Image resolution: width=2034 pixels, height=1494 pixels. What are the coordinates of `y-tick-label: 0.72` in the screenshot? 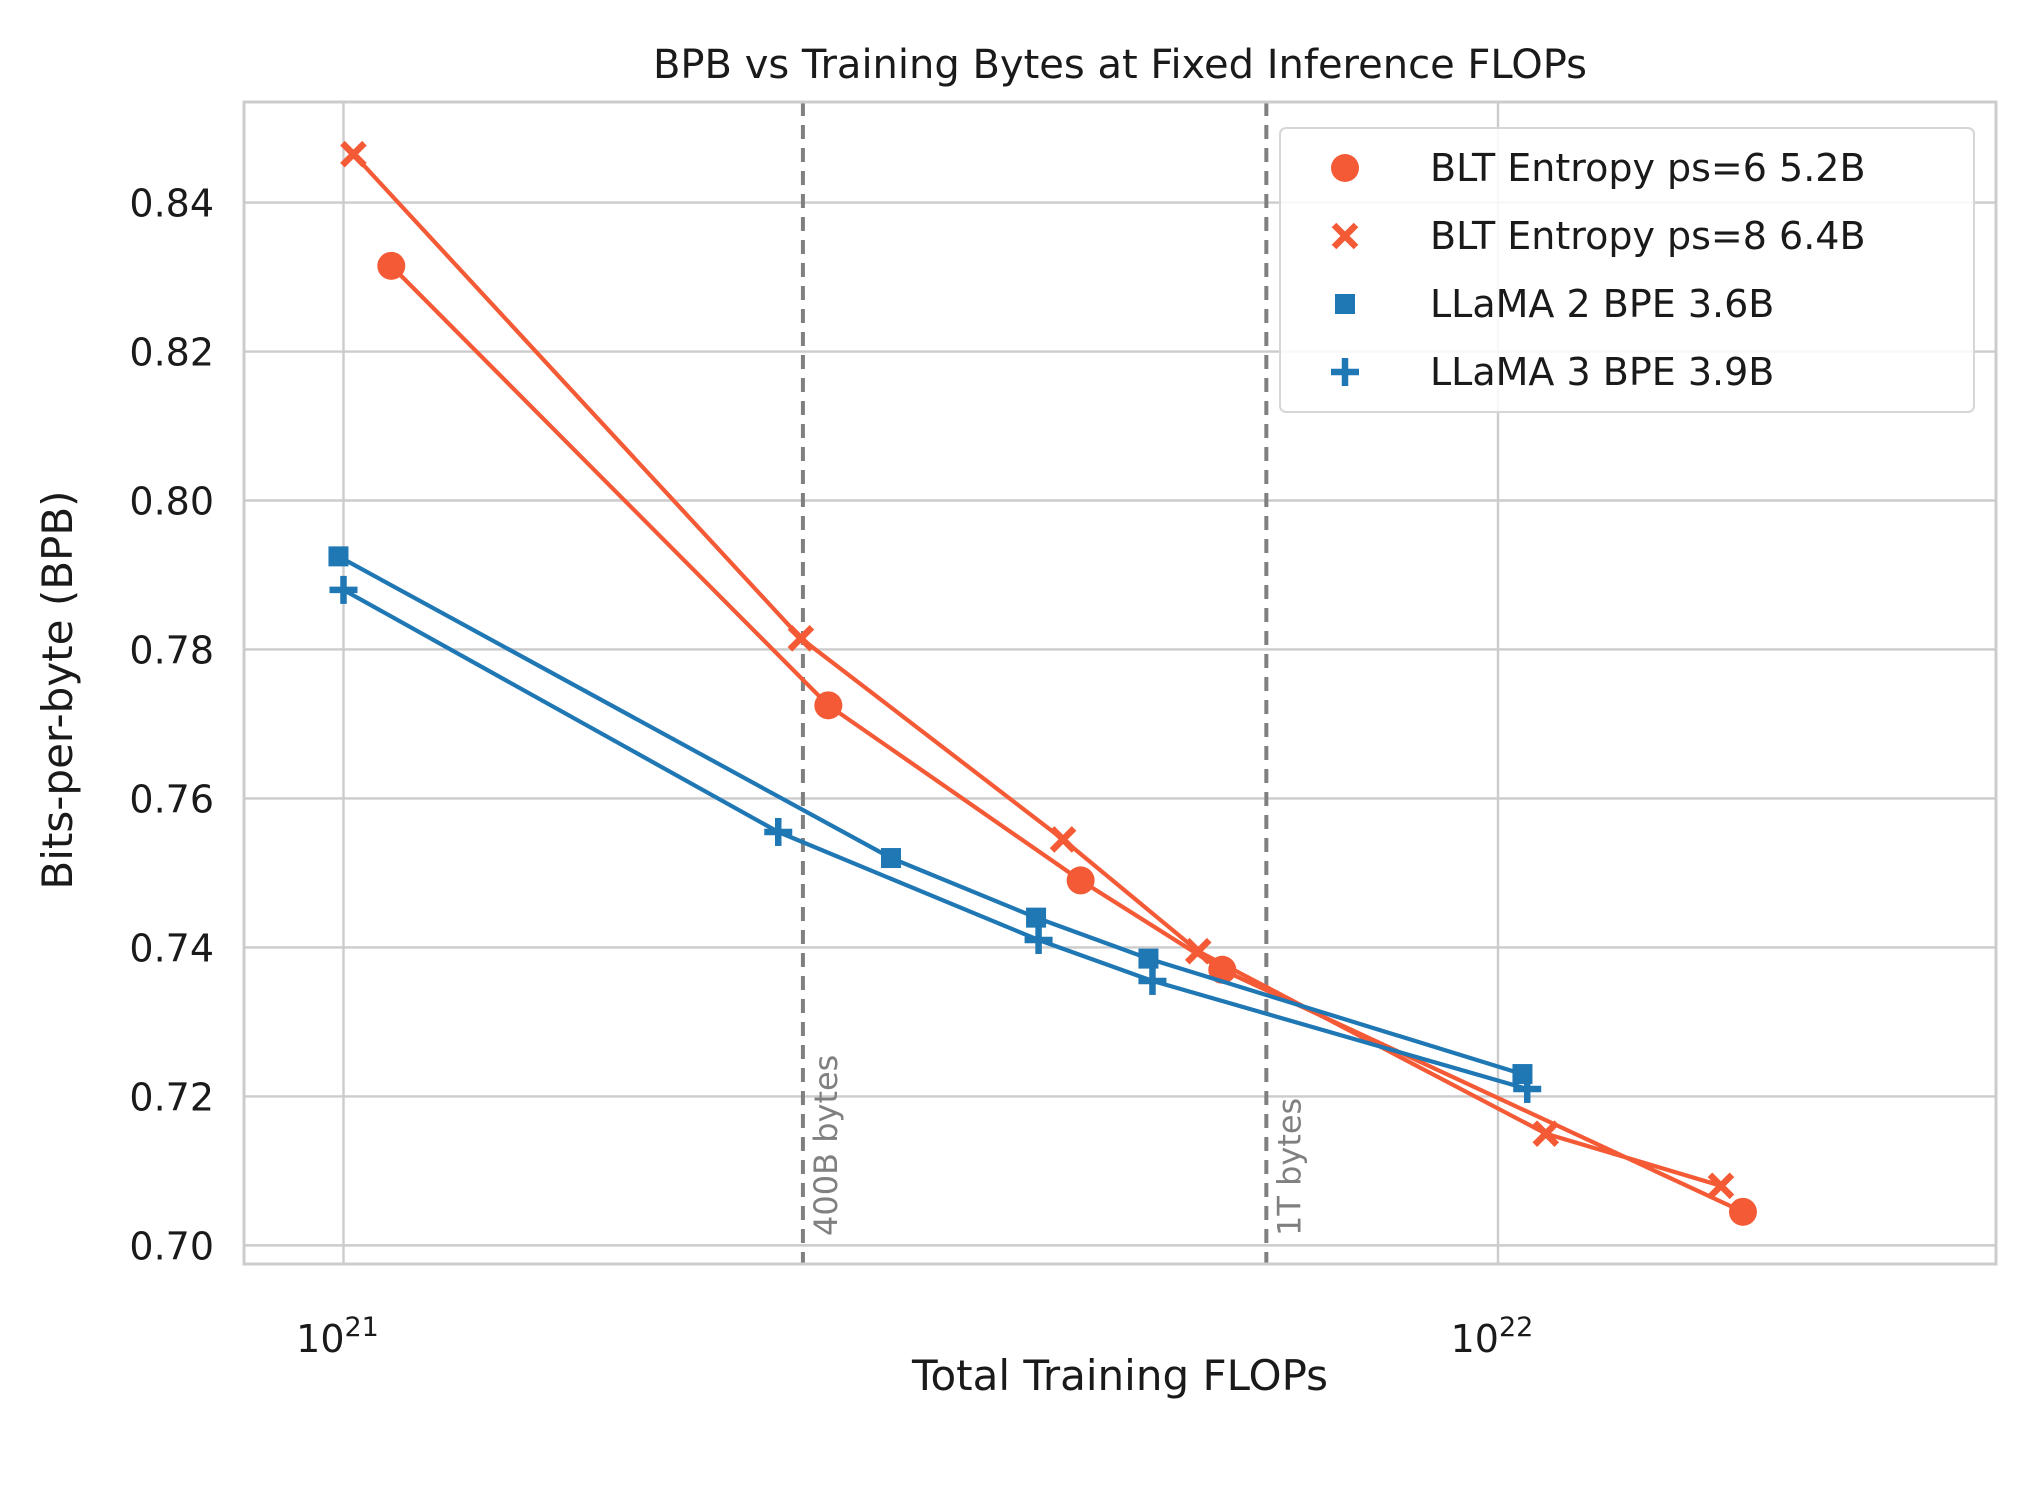 It's located at (171, 1097).